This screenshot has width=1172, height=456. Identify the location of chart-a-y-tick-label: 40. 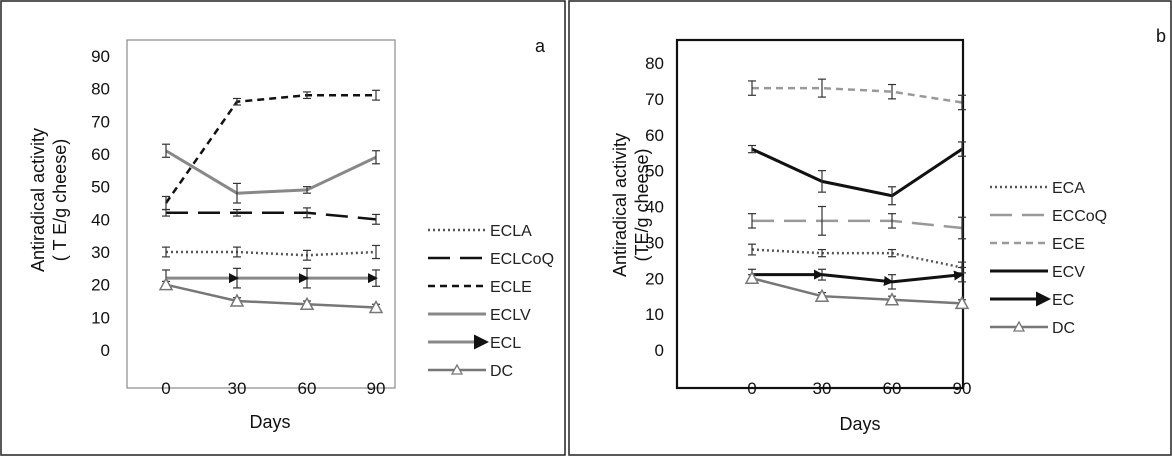
(100, 219).